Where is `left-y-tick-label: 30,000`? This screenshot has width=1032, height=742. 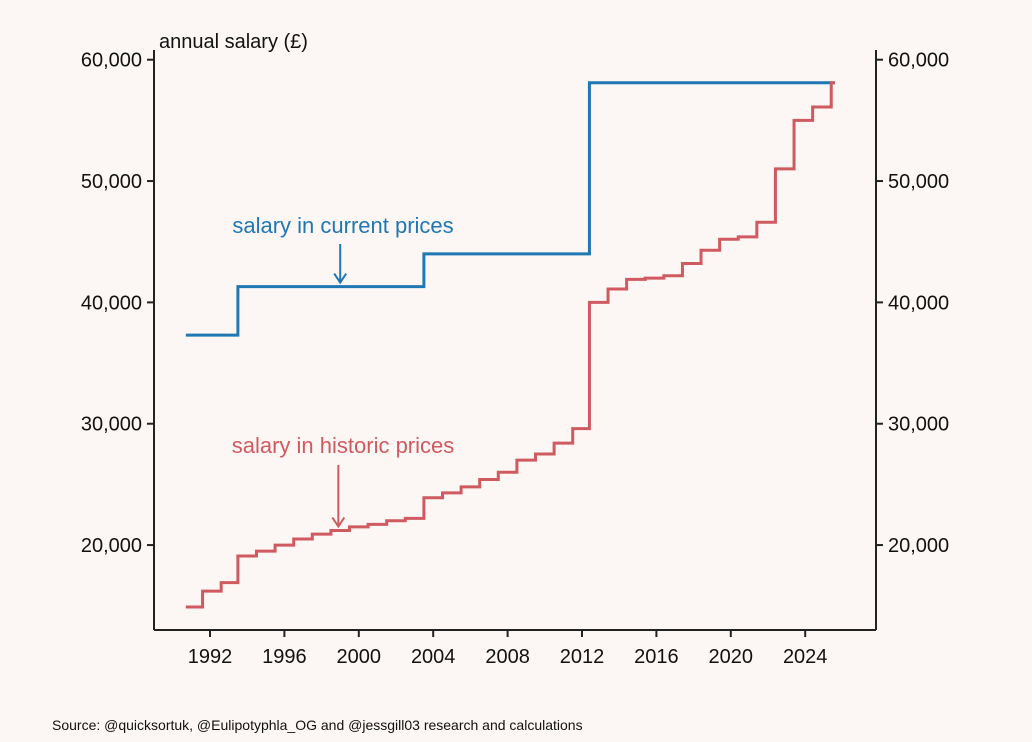
left-y-tick-label: 30,000 is located at coordinates (111, 425).